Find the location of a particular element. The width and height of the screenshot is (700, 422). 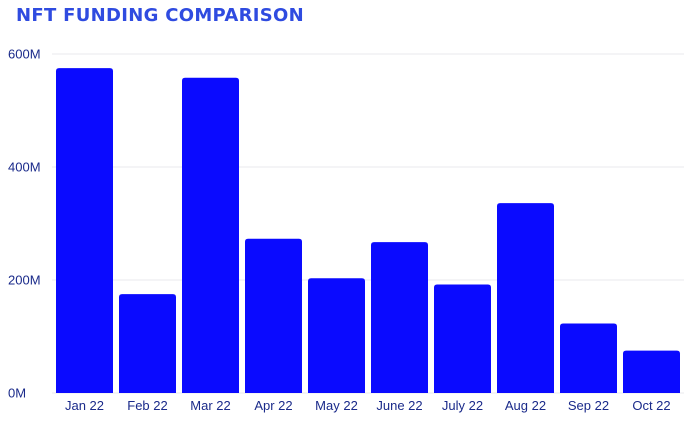

x-tick-label: Jan 22 is located at coordinates (84, 405).